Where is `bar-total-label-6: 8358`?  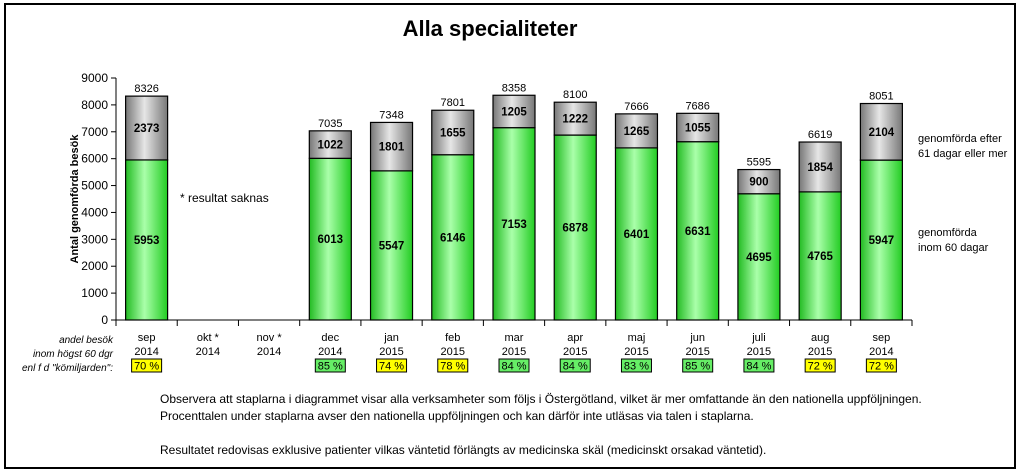
bar-total-label-6: 8358 is located at coordinates (514, 88).